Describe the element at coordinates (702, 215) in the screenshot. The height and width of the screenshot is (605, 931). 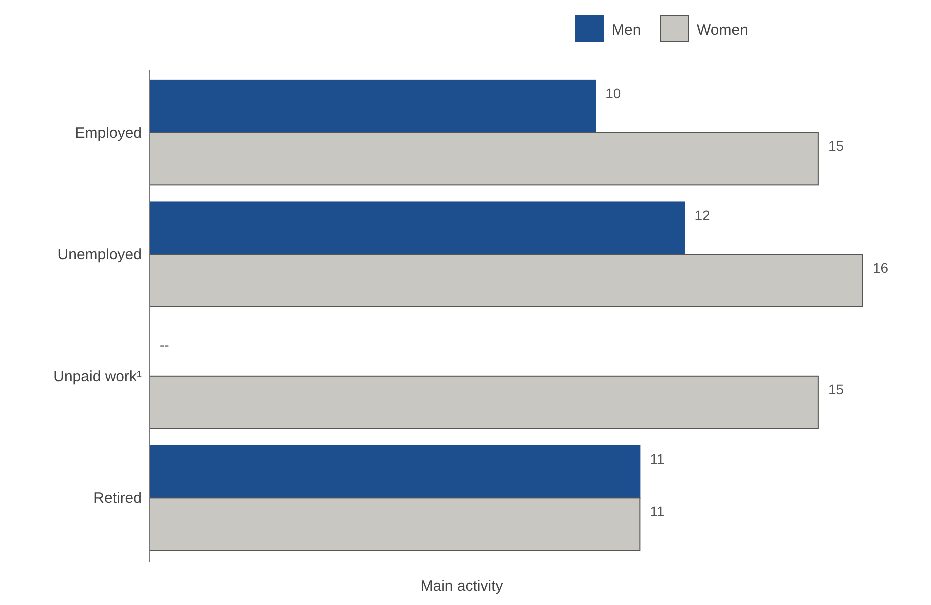
I see `data-label: 12` at that location.